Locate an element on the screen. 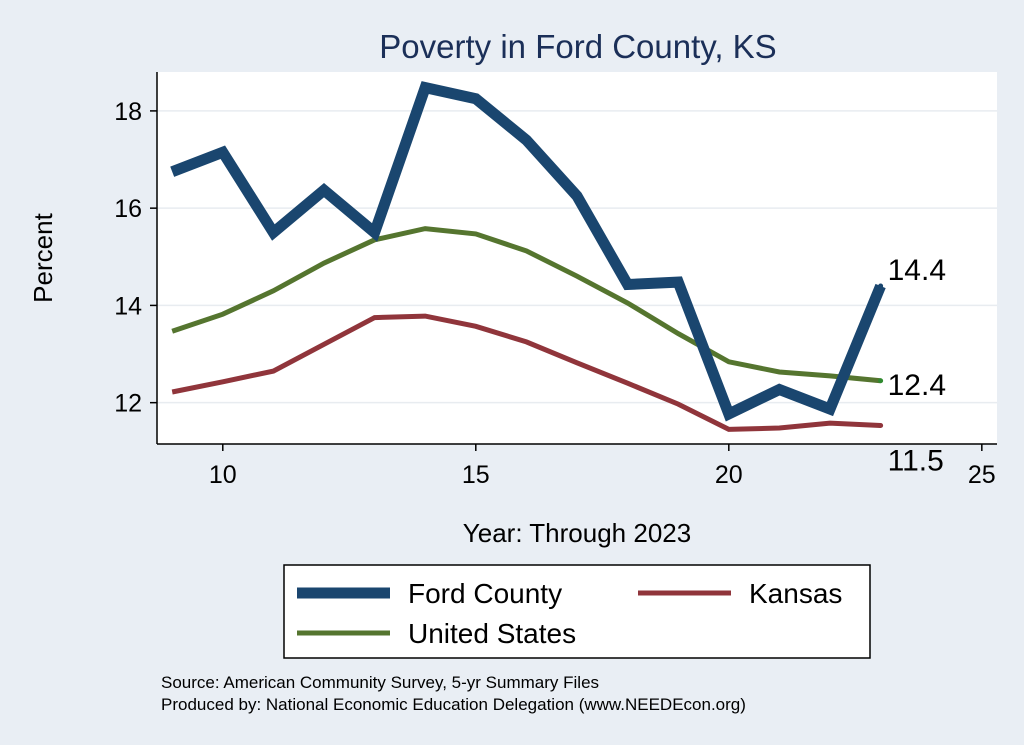 This screenshot has width=1024, height=745. y-axis-ticks: 12 14 16 18 is located at coordinates (135, 258).